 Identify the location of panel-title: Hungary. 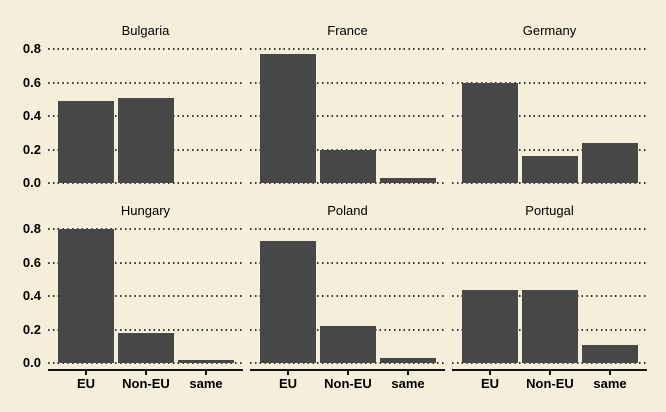
(145, 210).